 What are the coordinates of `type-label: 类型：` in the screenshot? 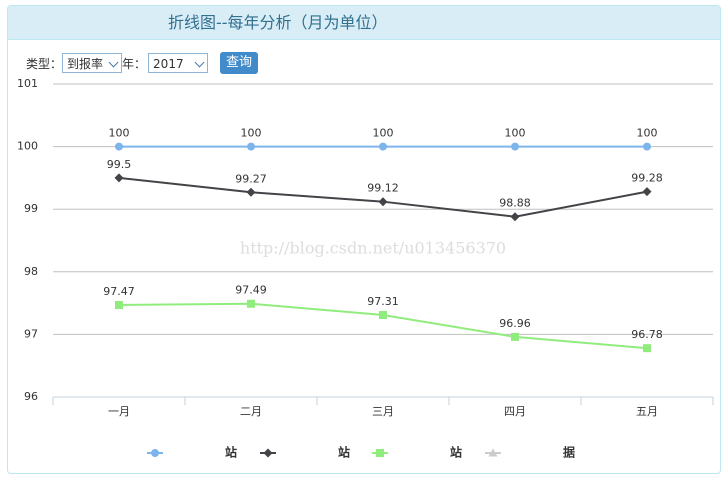 It's located at (44, 63).